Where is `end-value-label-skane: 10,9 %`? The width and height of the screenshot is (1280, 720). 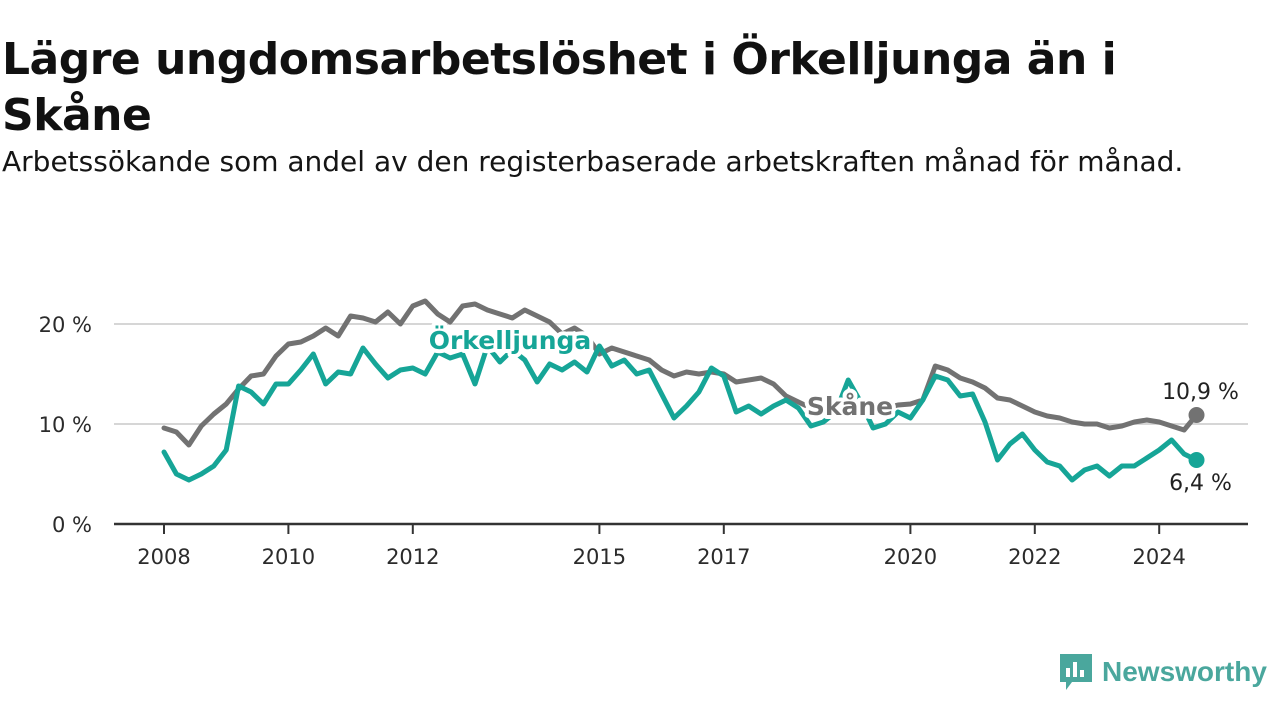
end-value-label-skane: 10,9 % is located at coordinates (1200, 392).